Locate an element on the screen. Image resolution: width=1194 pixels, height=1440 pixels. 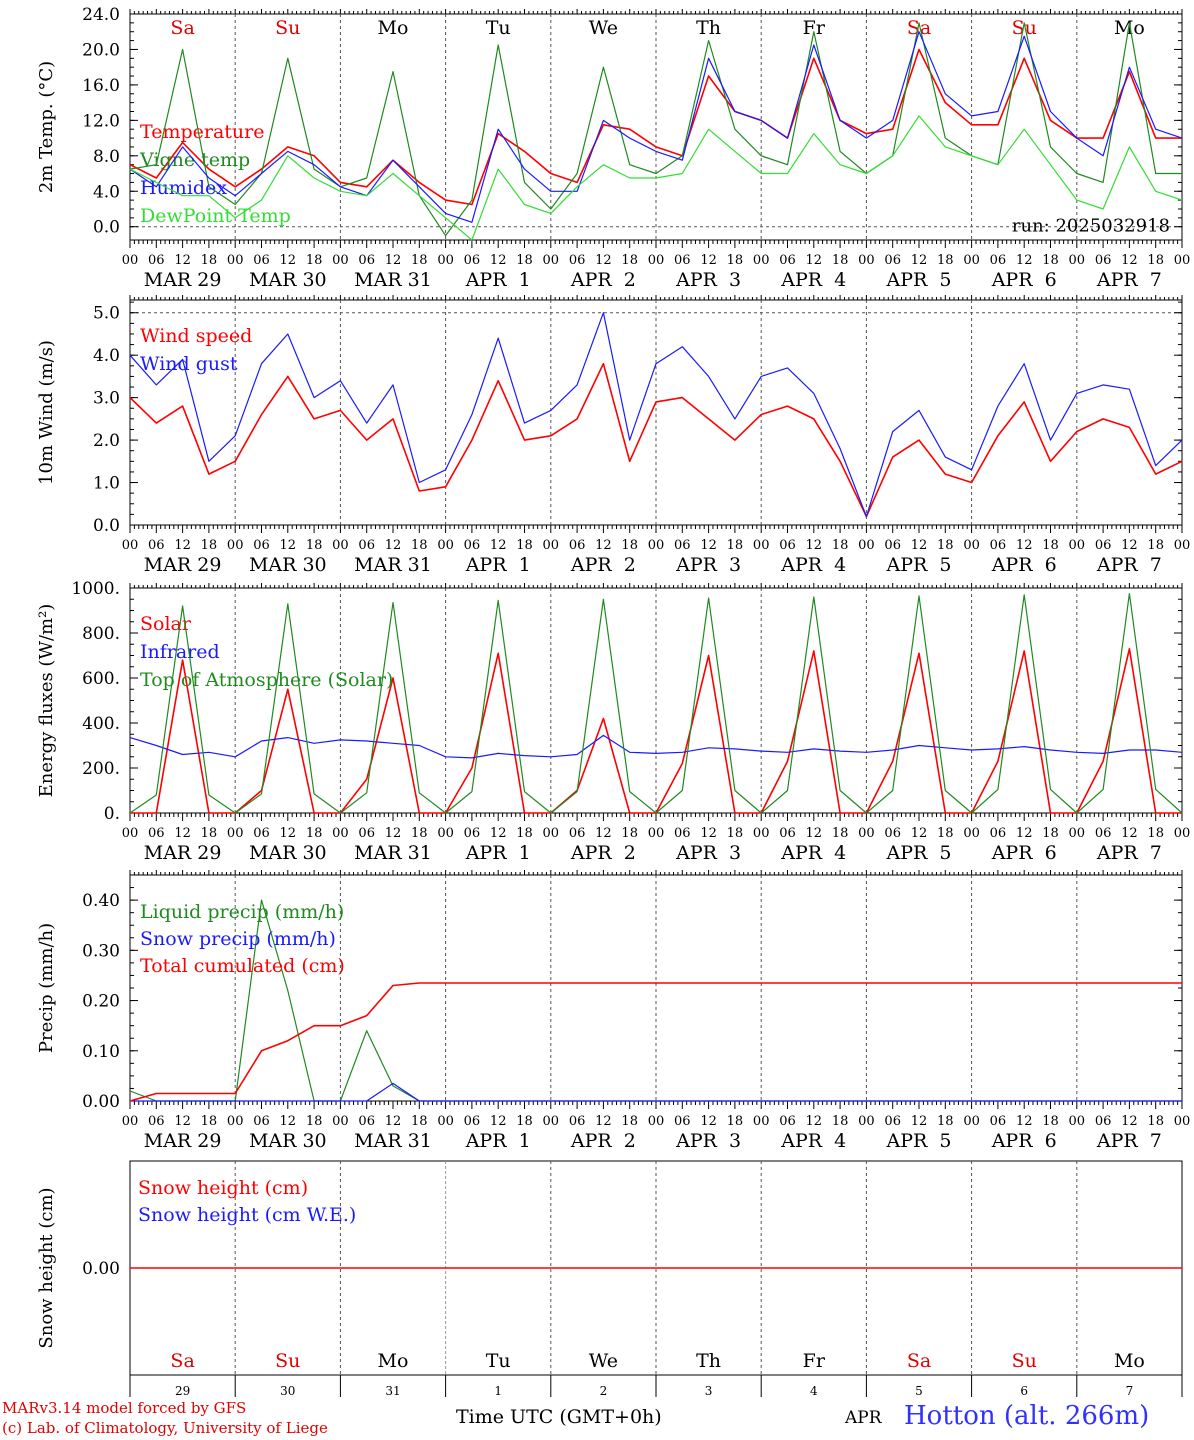
y-axis-label: 10m Wind (m/s) is located at coordinates (46, 412).